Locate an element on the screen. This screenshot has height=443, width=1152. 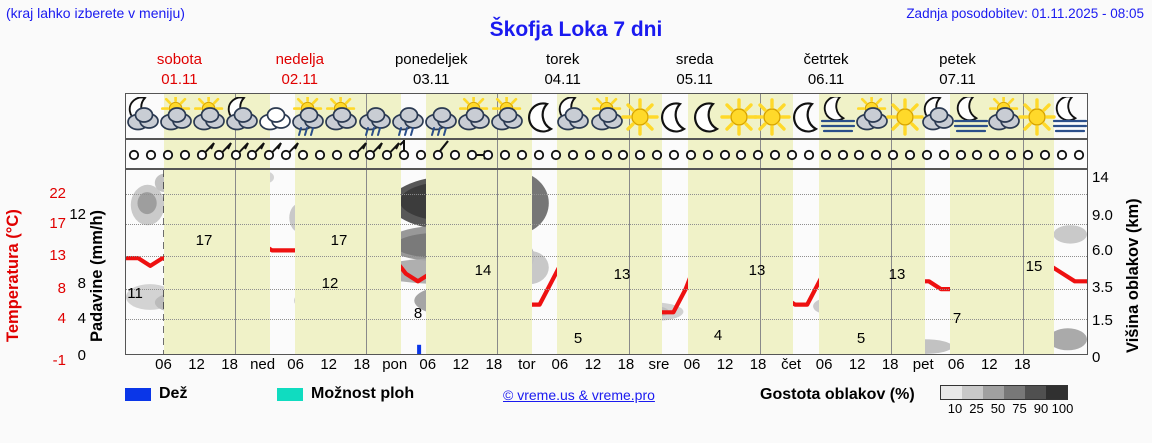
moon-icon is located at coordinates (673, 117).